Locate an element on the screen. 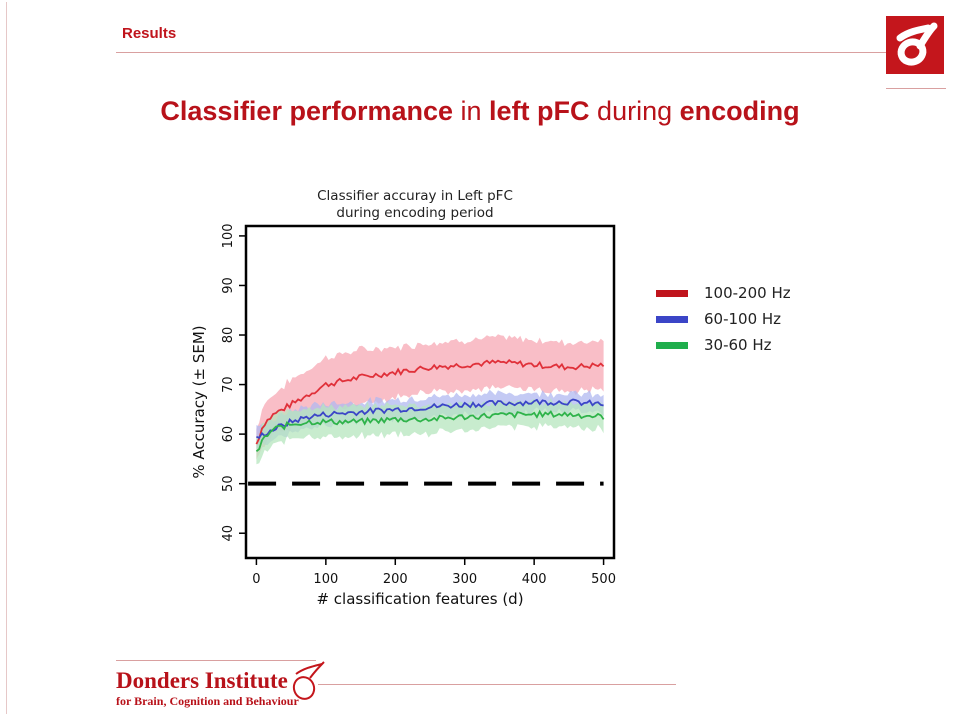 This screenshot has height=720, width=960. footer-divider is located at coordinates (497, 684).